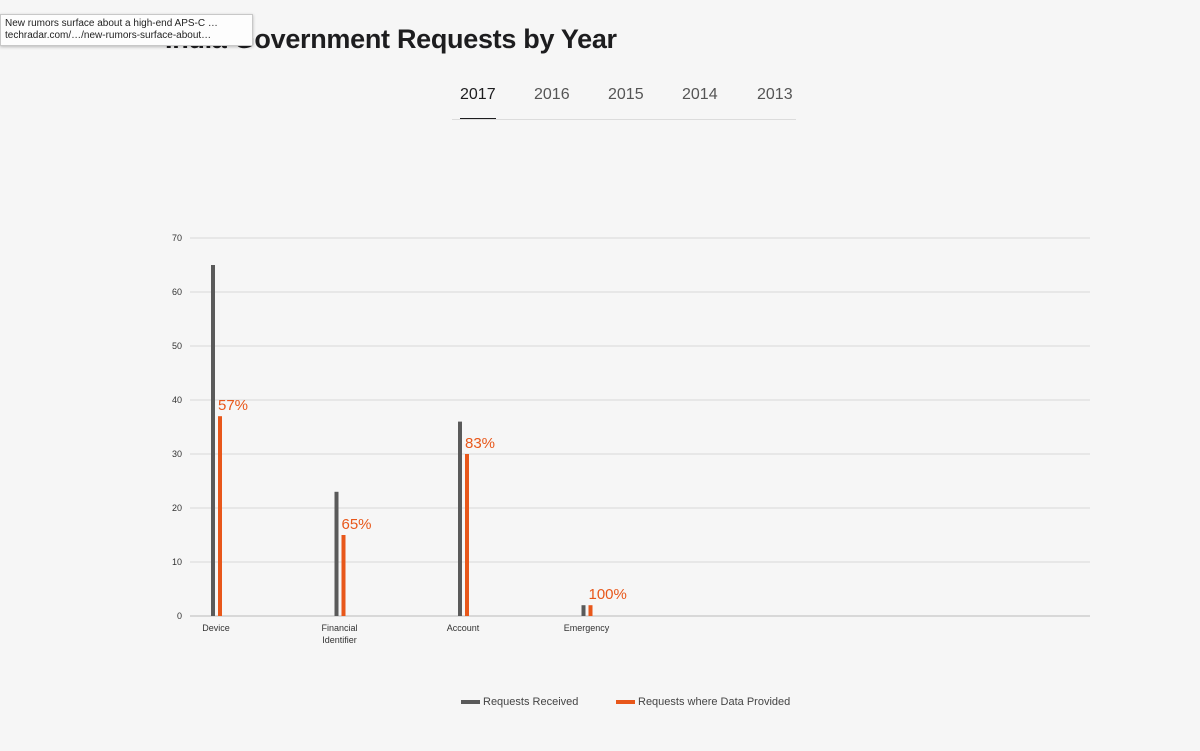 This screenshot has height=751, width=1200. I want to click on year-tab: 2017, so click(478, 102).